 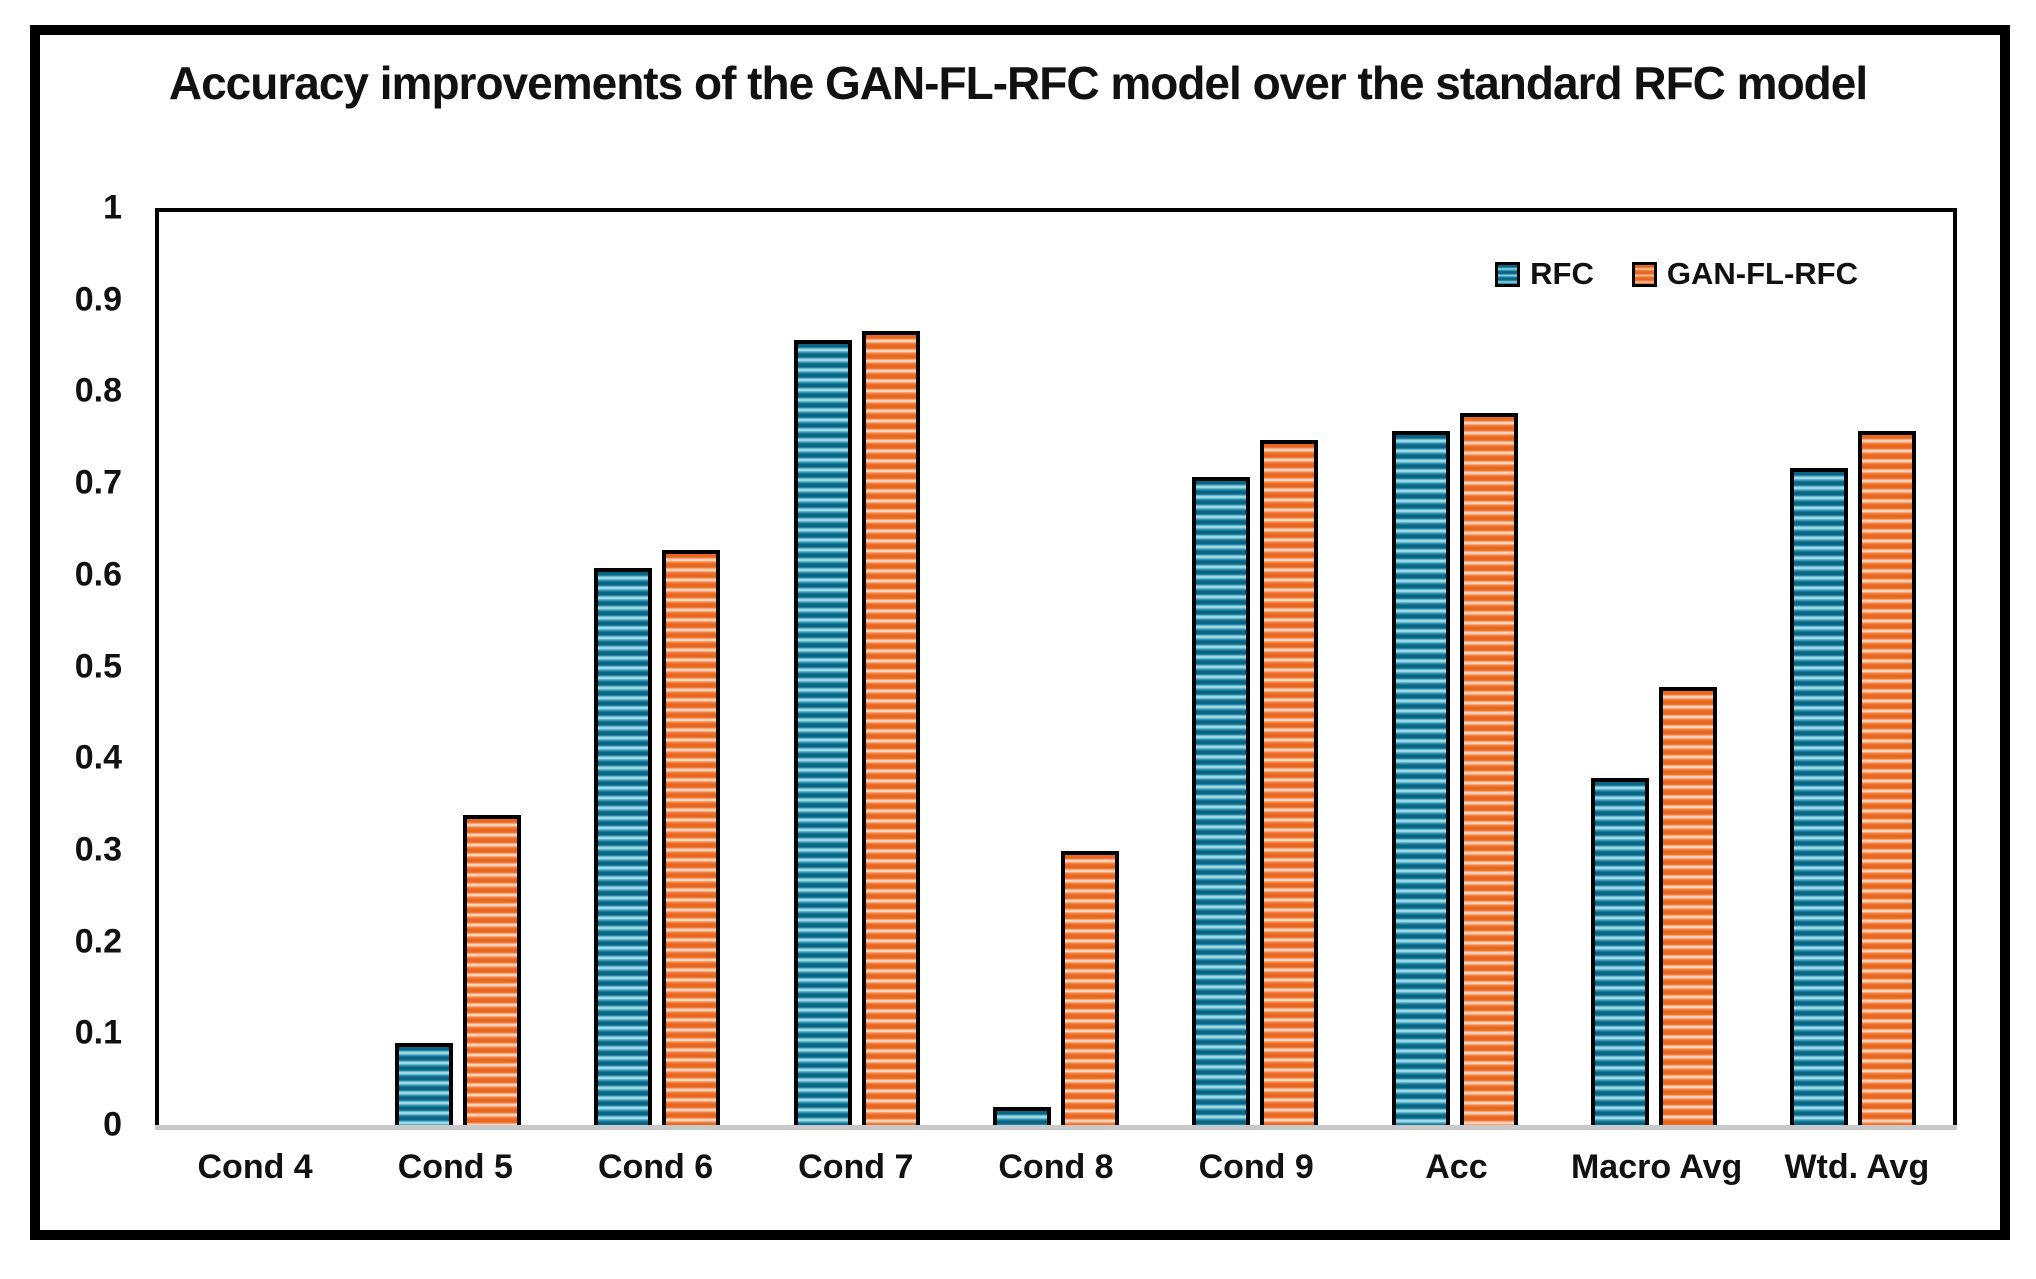 What do you see at coordinates (1420, 778) in the screenshot?
I see `bar-rfc-acc` at bounding box center [1420, 778].